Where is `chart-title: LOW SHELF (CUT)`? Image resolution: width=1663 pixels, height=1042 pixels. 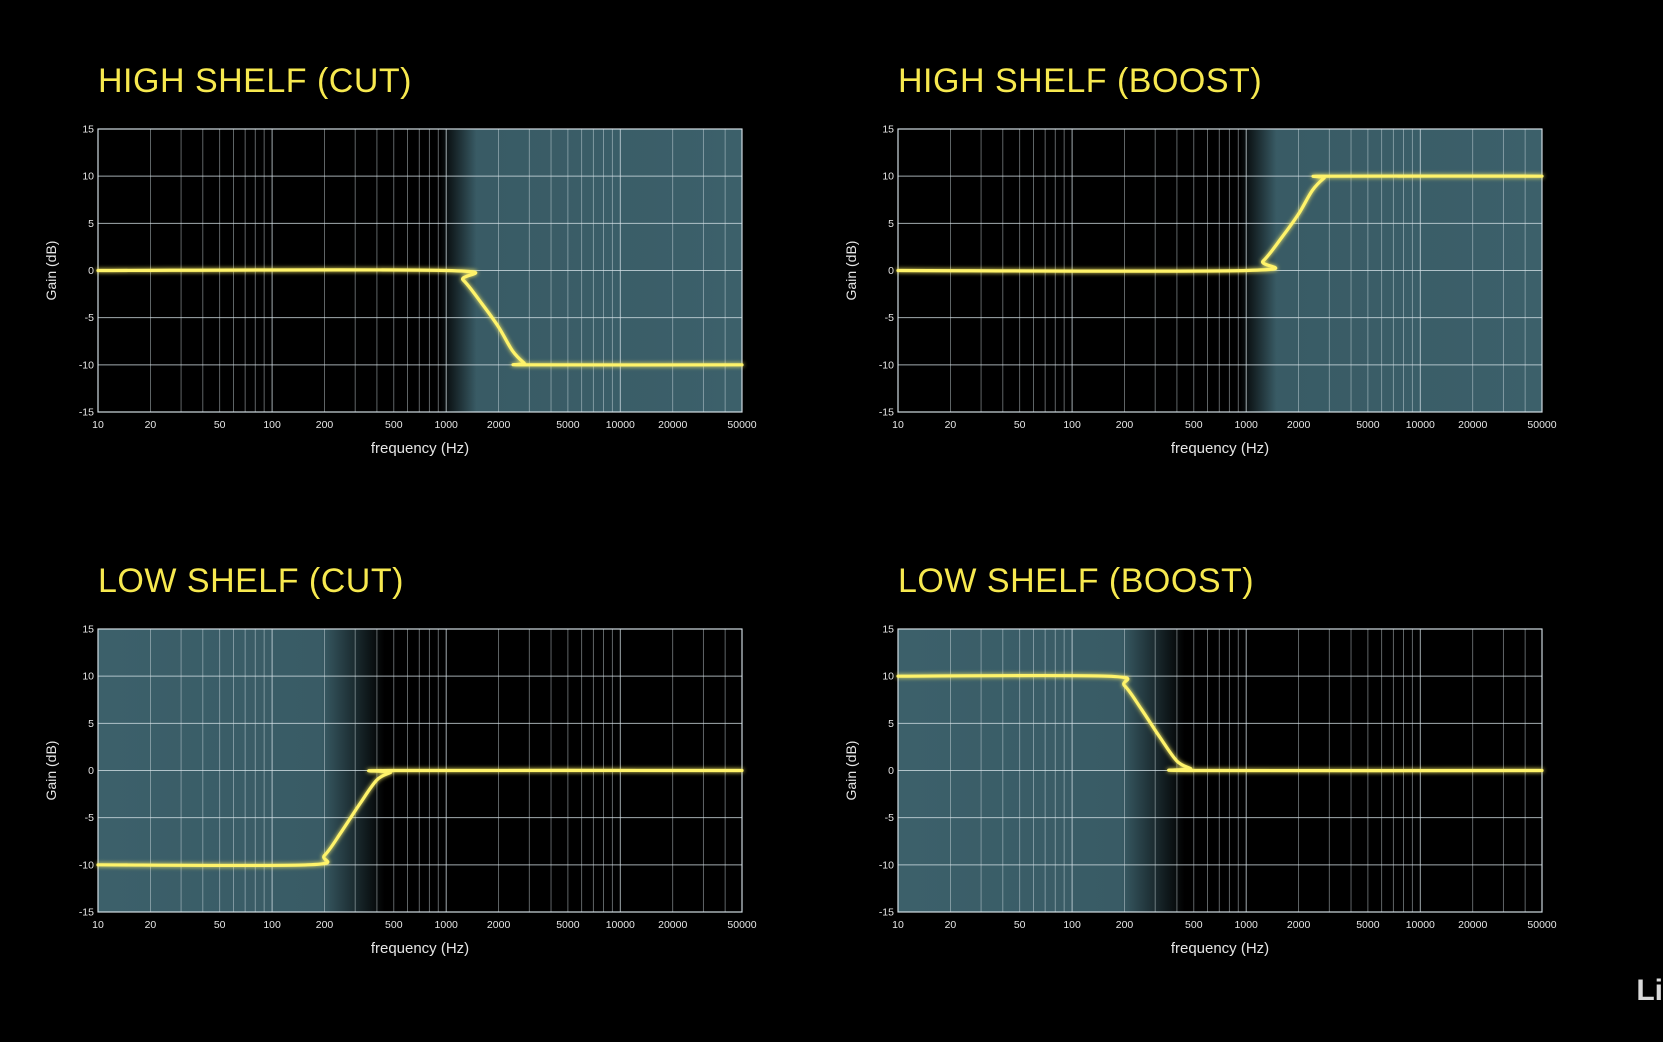 chart-title: LOW SHELF (CUT) is located at coordinates (251, 581).